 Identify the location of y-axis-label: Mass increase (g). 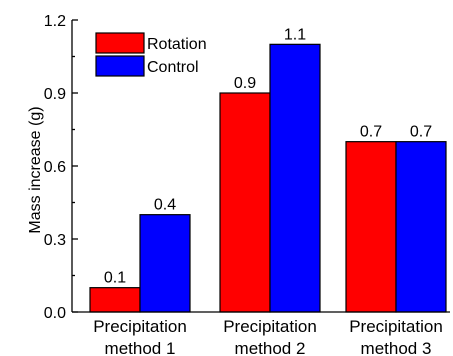
(35, 169).